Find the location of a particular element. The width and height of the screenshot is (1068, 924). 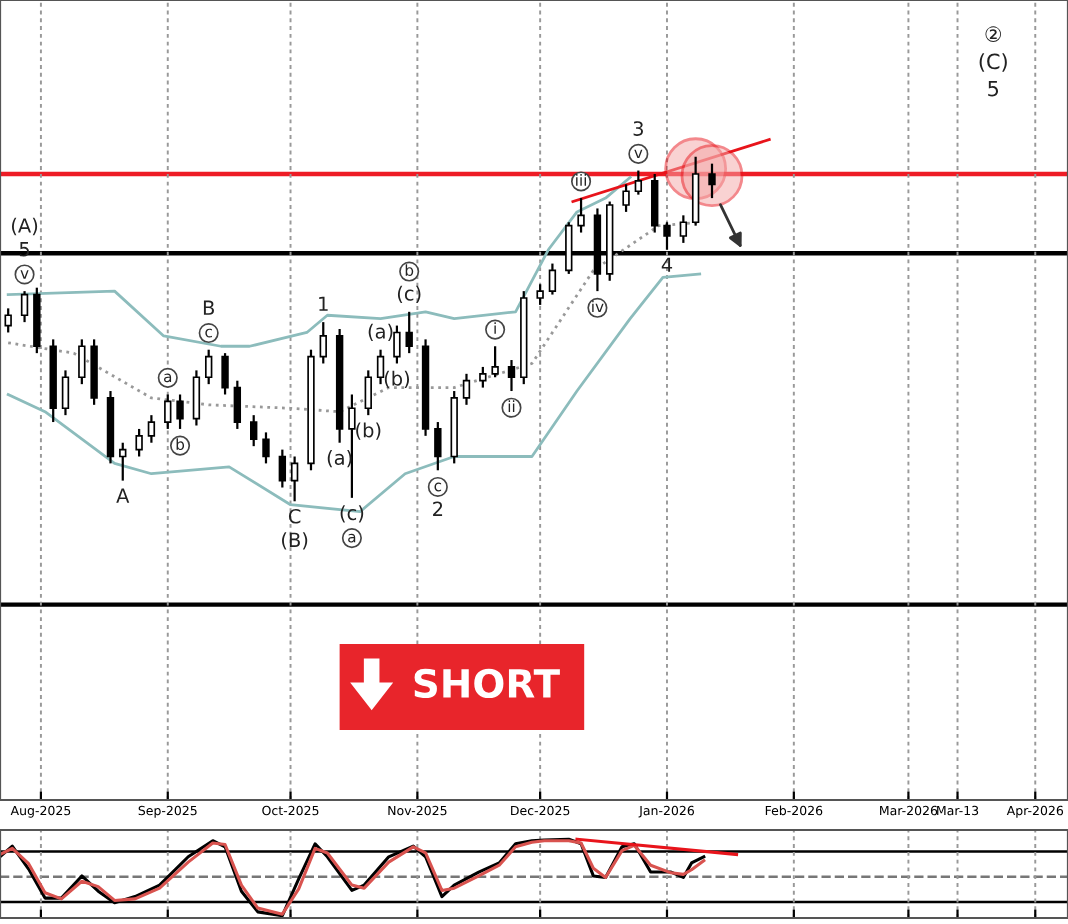

annotation: 2 is located at coordinates (438, 508).